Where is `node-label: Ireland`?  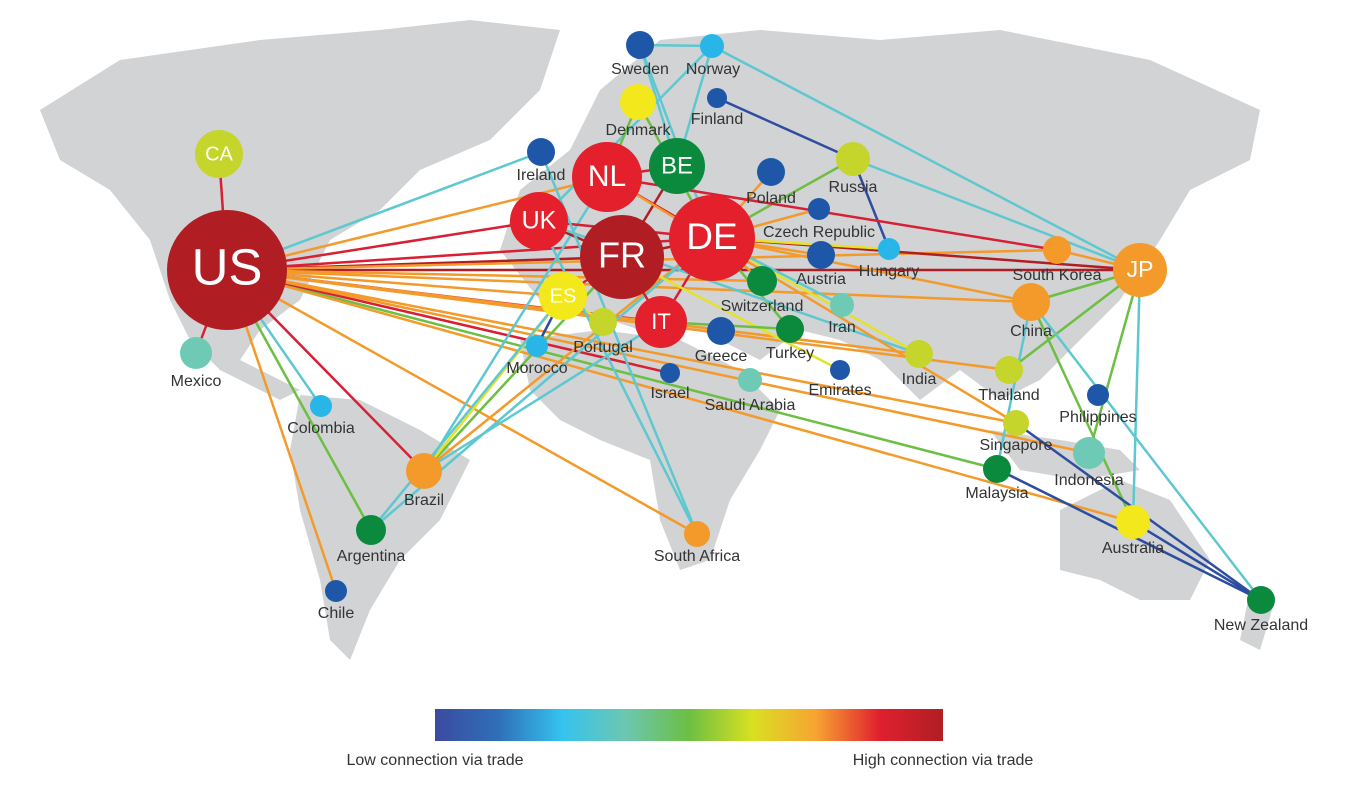
node-label: Ireland is located at coordinates (541, 175).